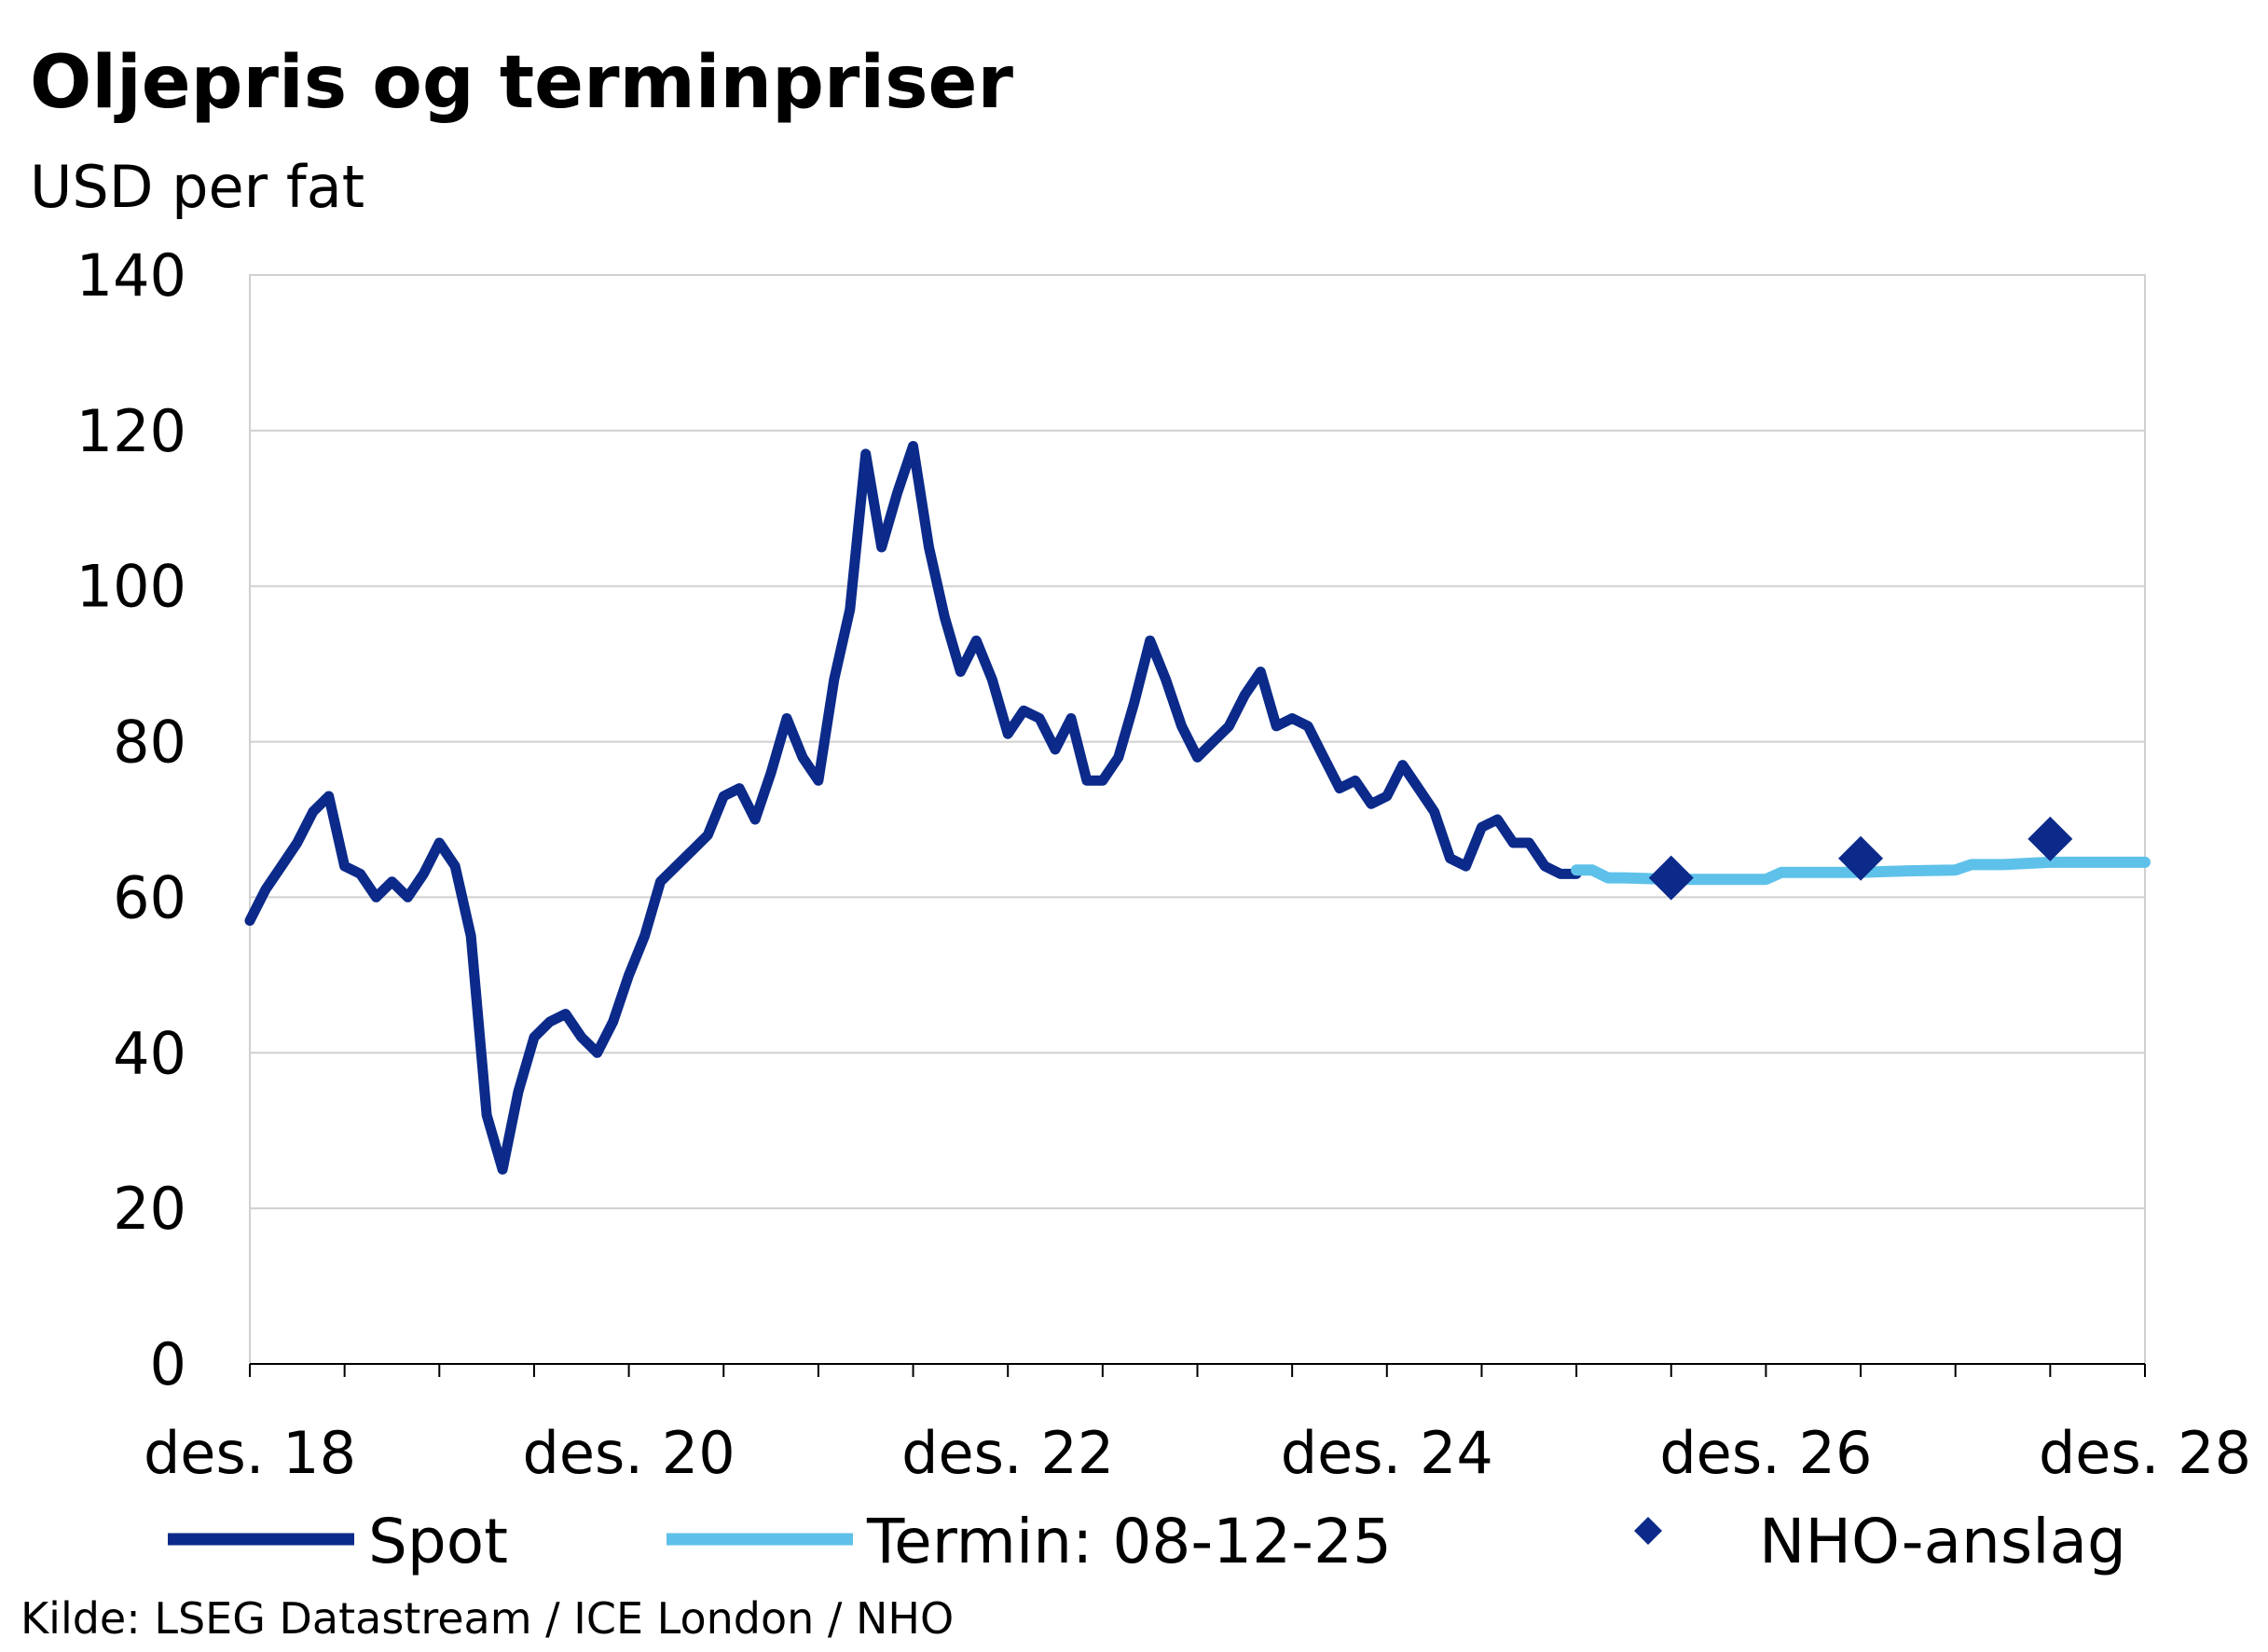 The image size is (2268, 1652). I want to click on legend: Spot Termin: 08-12-25 NHO-anslag, so click(1147, 1541).